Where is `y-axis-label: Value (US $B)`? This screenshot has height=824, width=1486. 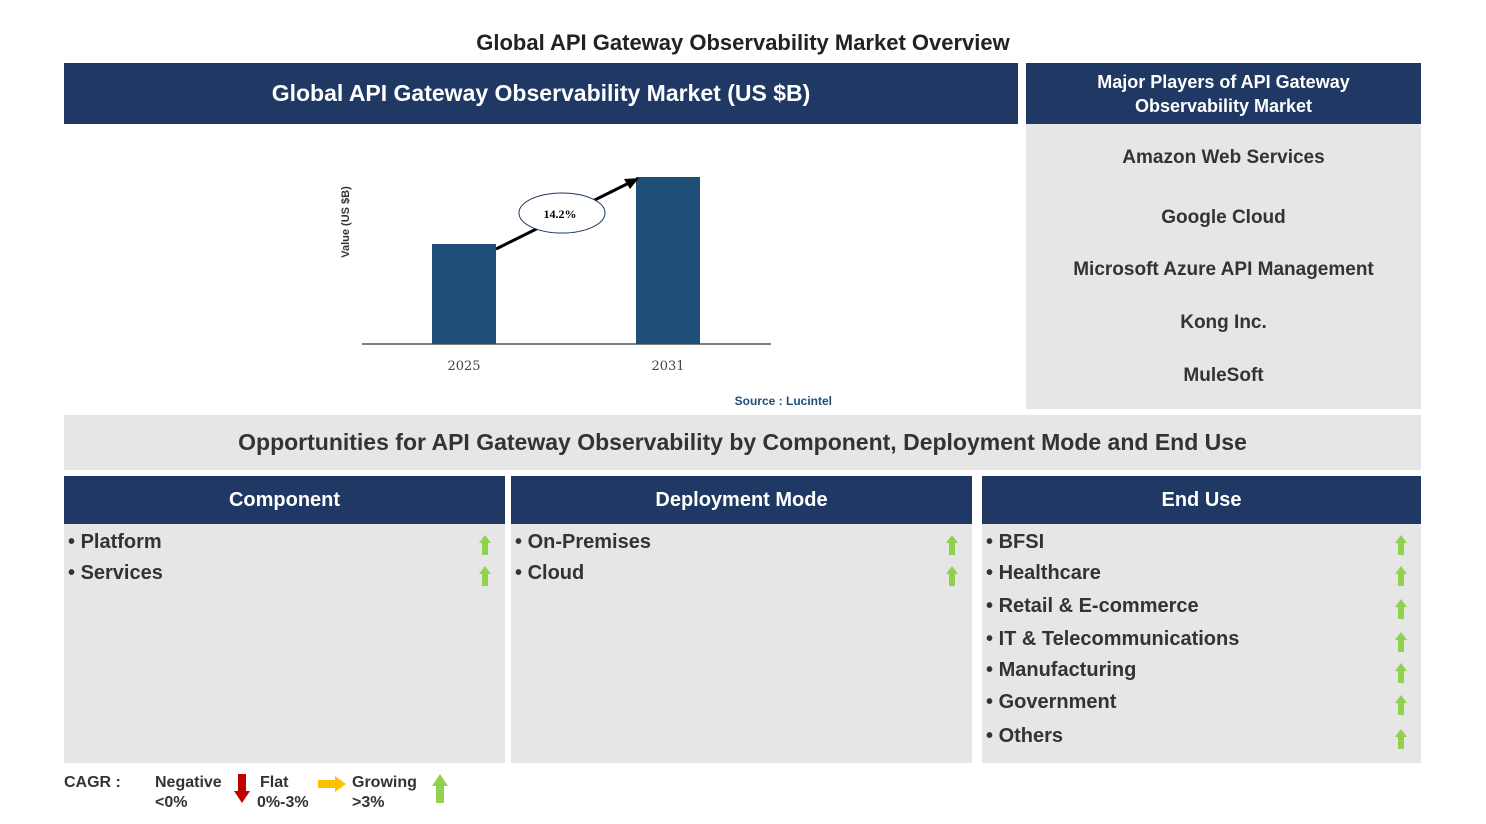
y-axis-label: Value (US $B) is located at coordinates (346, 222).